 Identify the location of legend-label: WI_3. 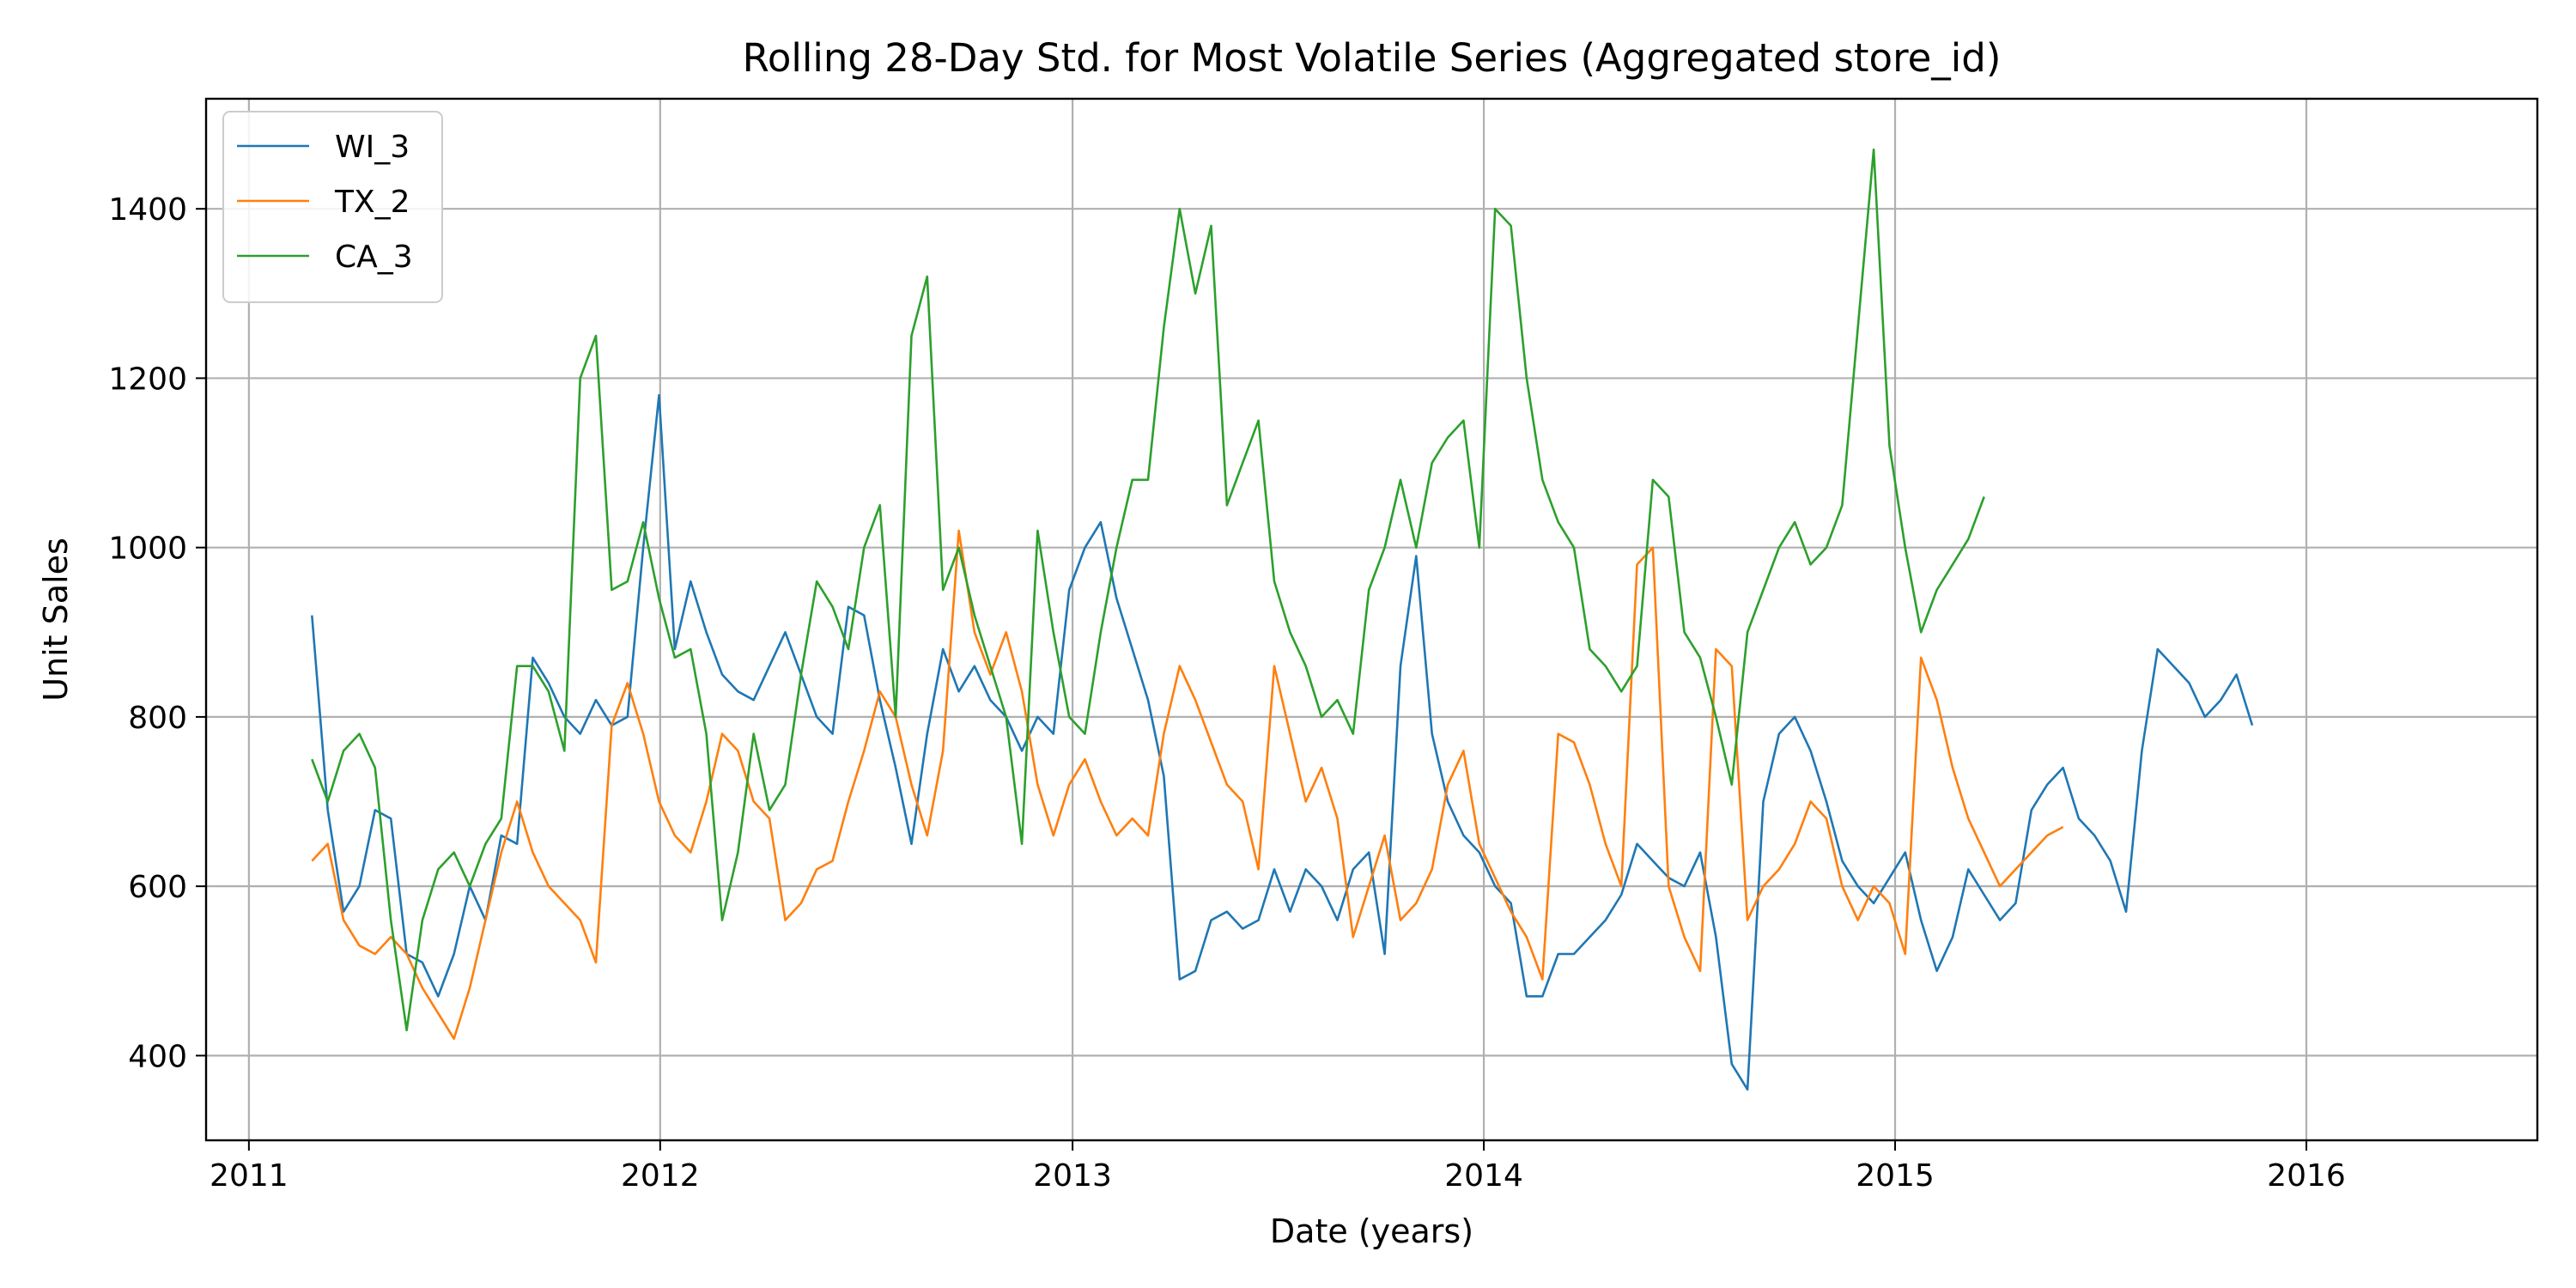
(372, 148).